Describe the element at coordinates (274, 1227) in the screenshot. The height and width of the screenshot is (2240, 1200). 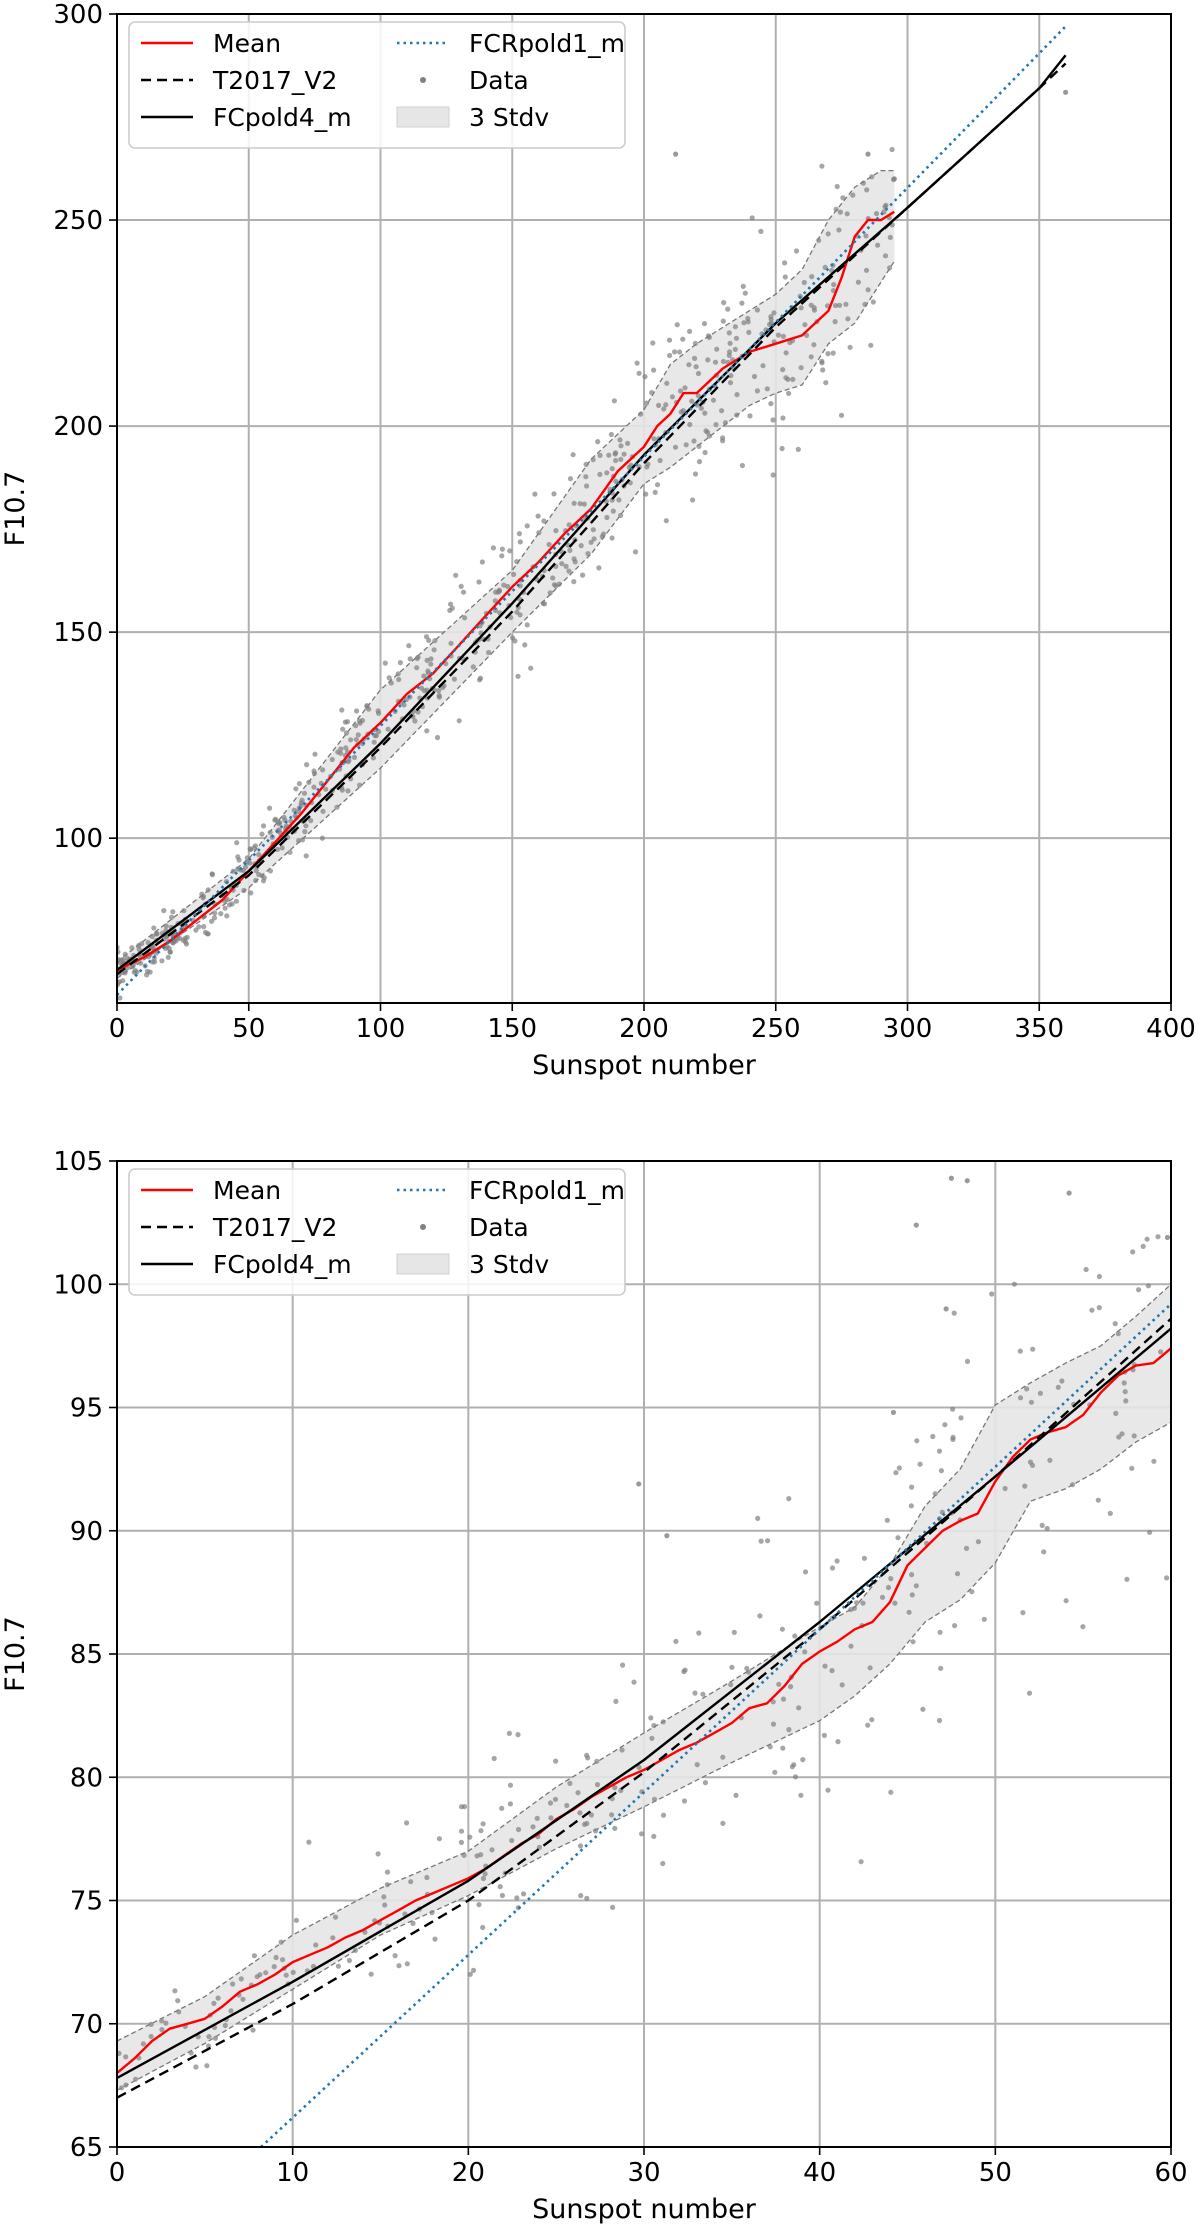
I see `legend-label-t2017-v2: T2017_V2` at that location.